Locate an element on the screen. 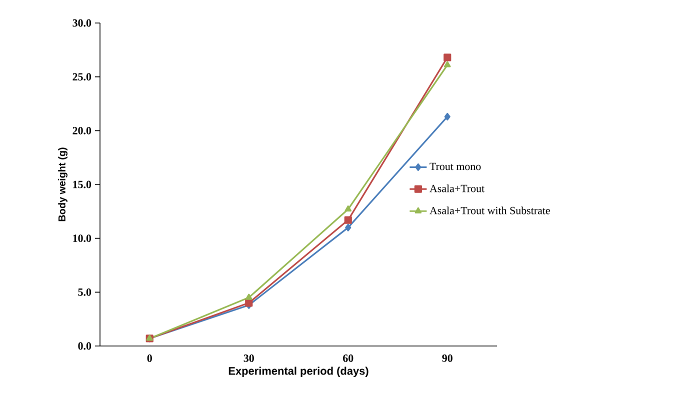 The width and height of the screenshot is (680, 401). y-tick-label: 30.0 is located at coordinates (82, 23).